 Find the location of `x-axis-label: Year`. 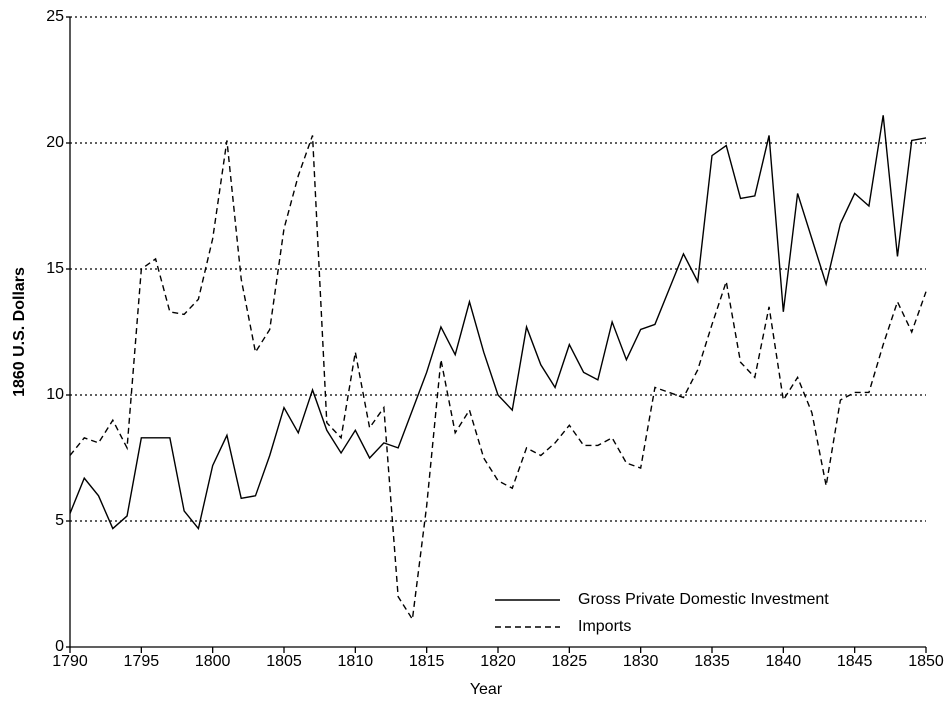

x-axis-label: Year is located at coordinates (486, 689).